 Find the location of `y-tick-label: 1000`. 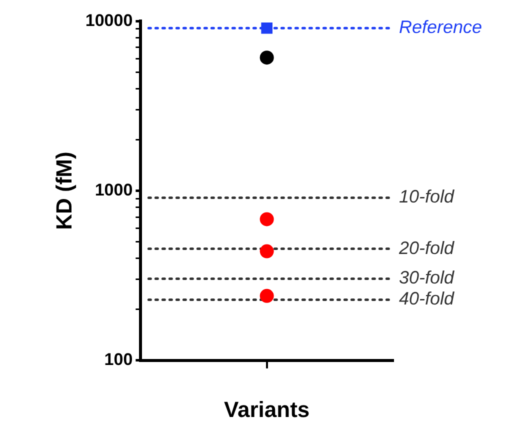

y-tick-label: 1000 is located at coordinates (113, 190).